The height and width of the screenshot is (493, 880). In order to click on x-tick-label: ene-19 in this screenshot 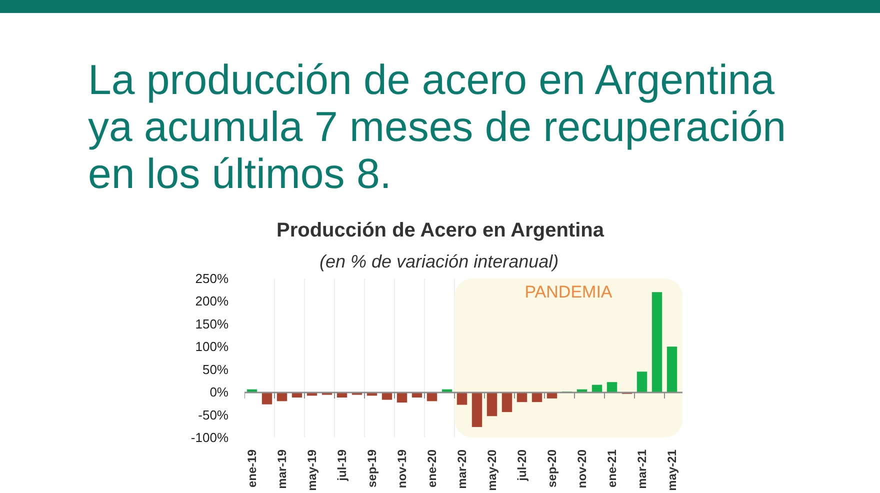, I will do `click(252, 468)`.